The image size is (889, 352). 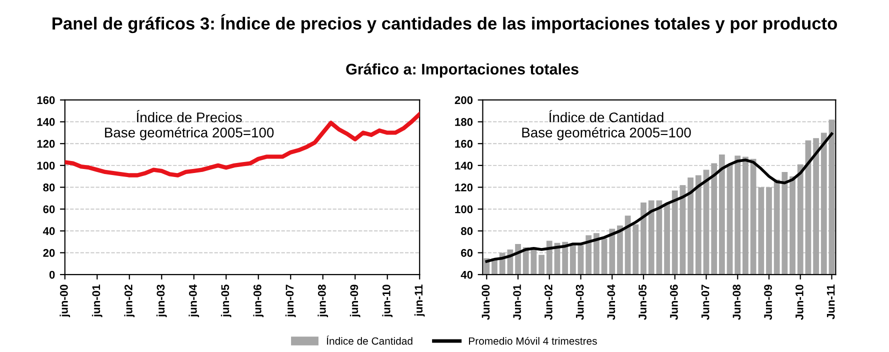 I want to click on x-tick-label: jun-07, so click(x=290, y=301).